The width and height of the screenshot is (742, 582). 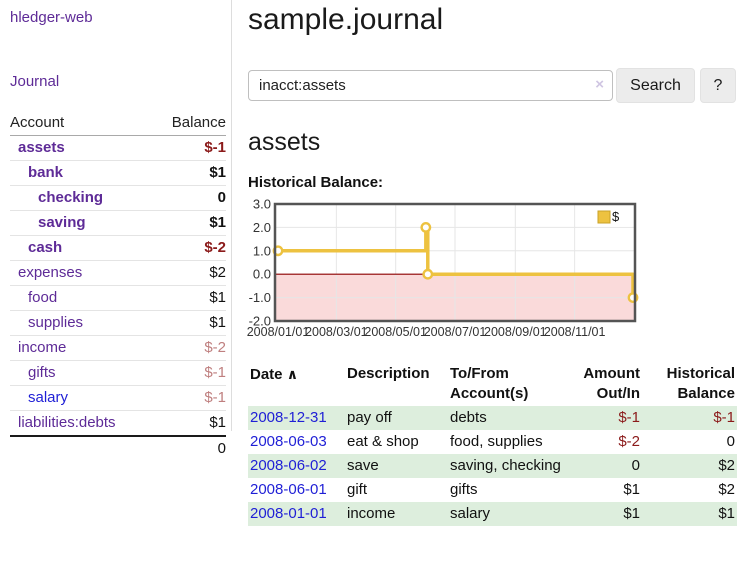 I want to click on accounts-total-row: 0, so click(x=118, y=448).